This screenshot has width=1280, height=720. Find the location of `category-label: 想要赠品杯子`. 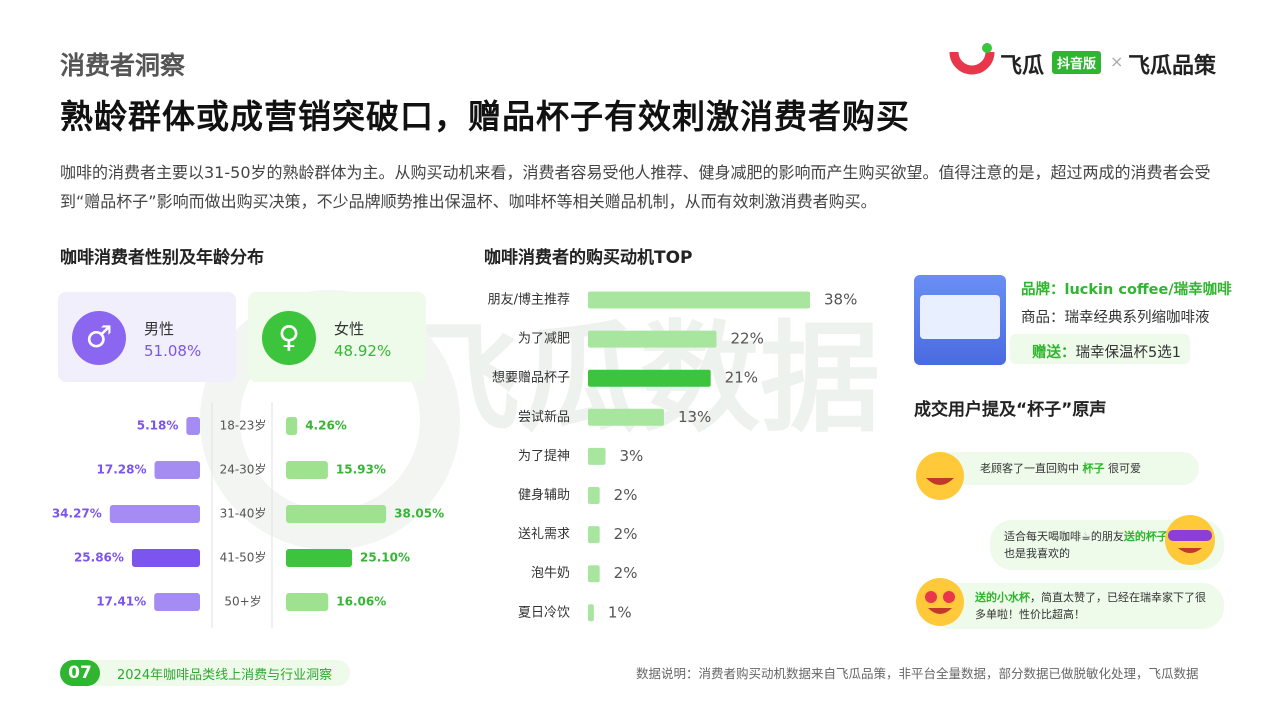

category-label: 想要赠品杯子 is located at coordinates (531, 378).